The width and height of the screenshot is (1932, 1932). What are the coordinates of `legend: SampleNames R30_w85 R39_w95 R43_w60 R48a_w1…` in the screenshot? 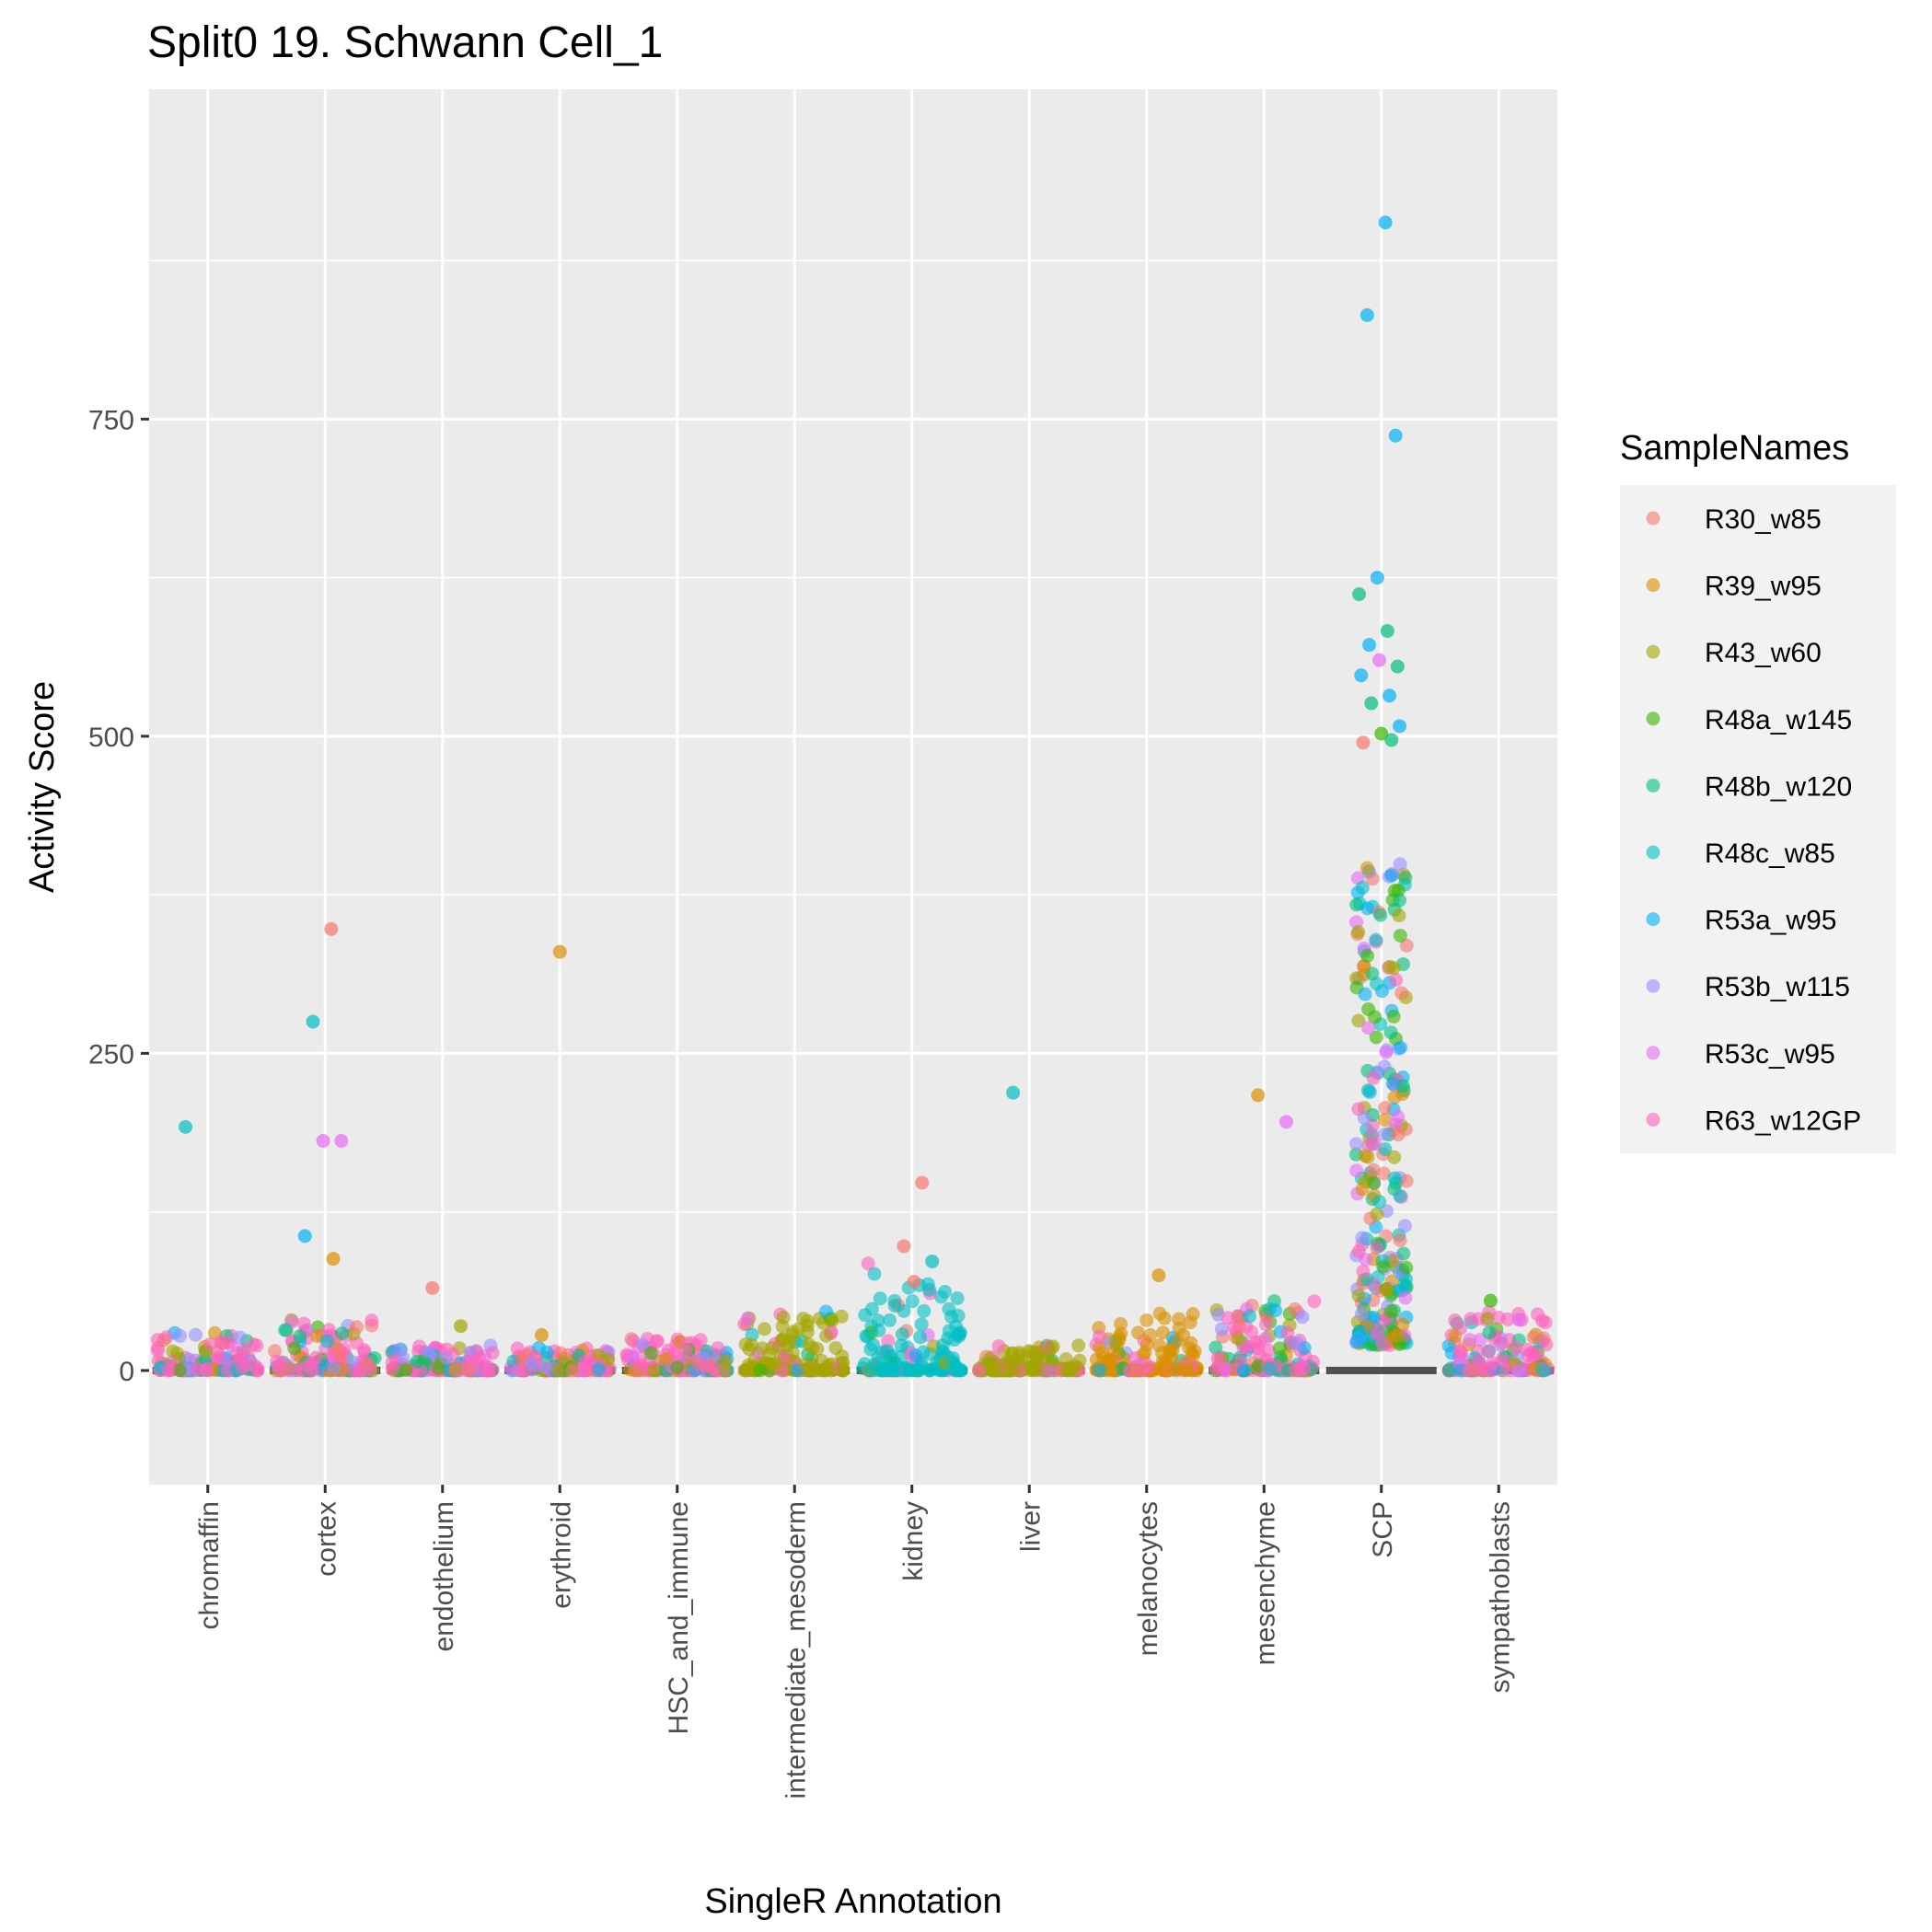 It's located at (1758, 791).